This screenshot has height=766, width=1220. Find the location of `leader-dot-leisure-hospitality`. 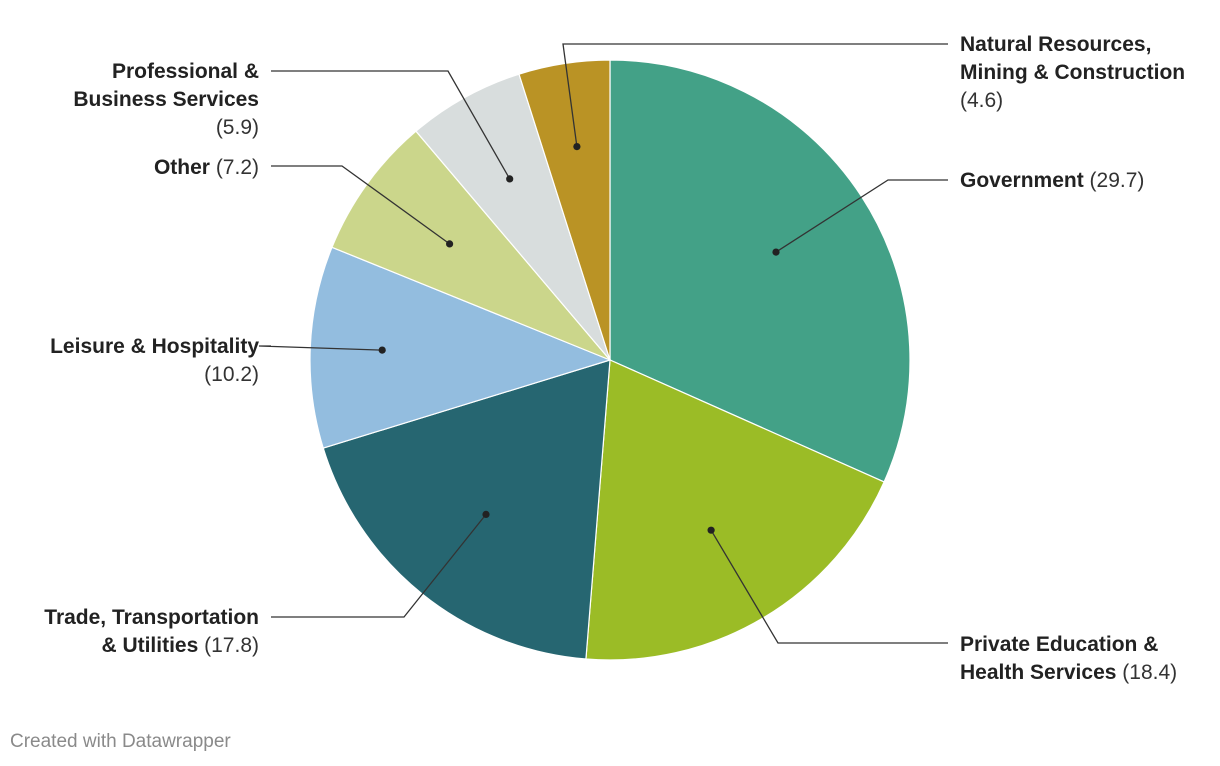

leader-dot-leisure-hospitality is located at coordinates (382, 350).